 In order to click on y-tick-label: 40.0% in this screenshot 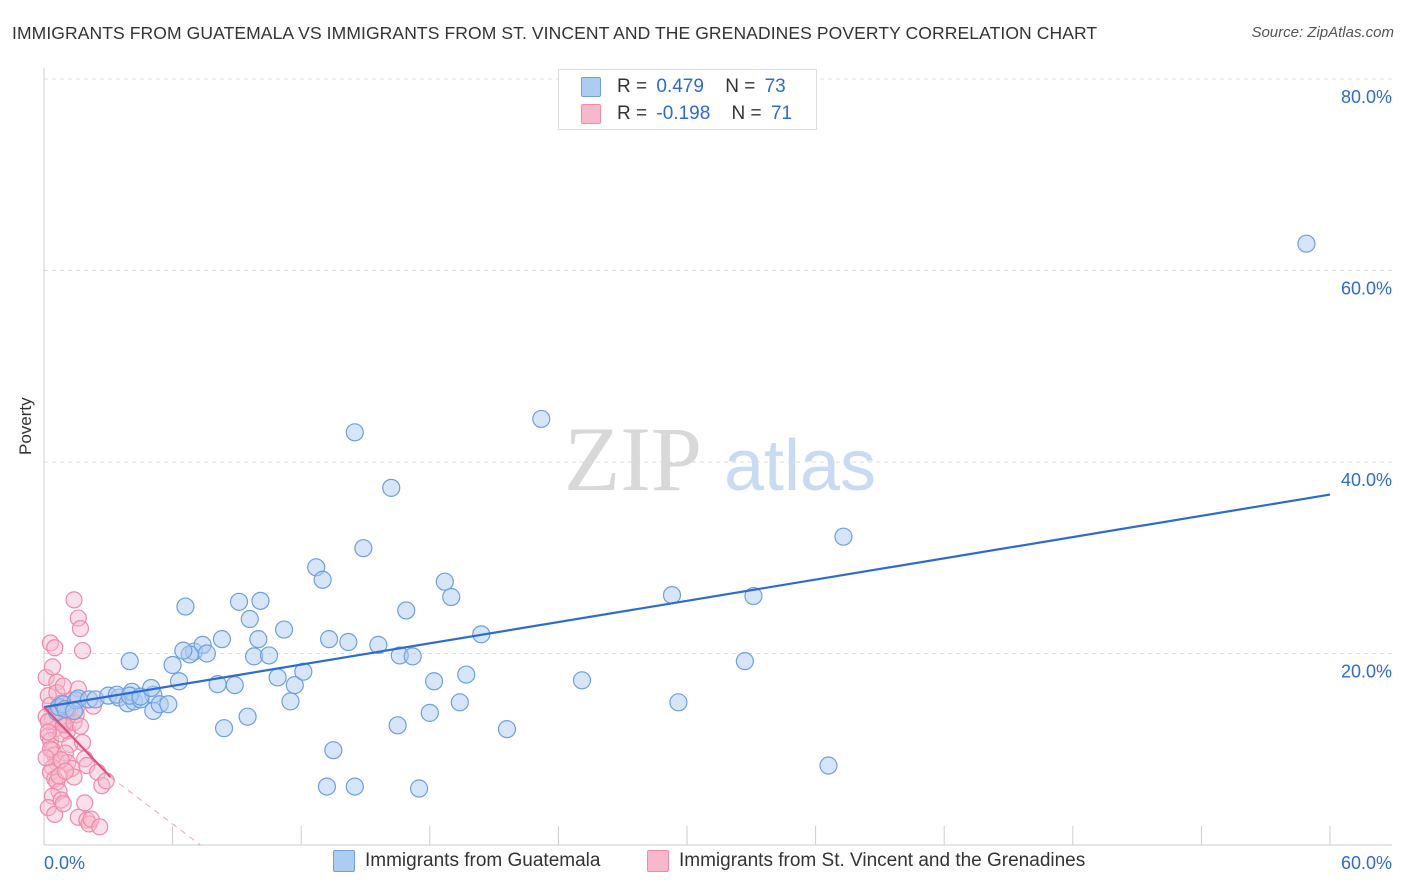, I will do `click(1366, 480)`.